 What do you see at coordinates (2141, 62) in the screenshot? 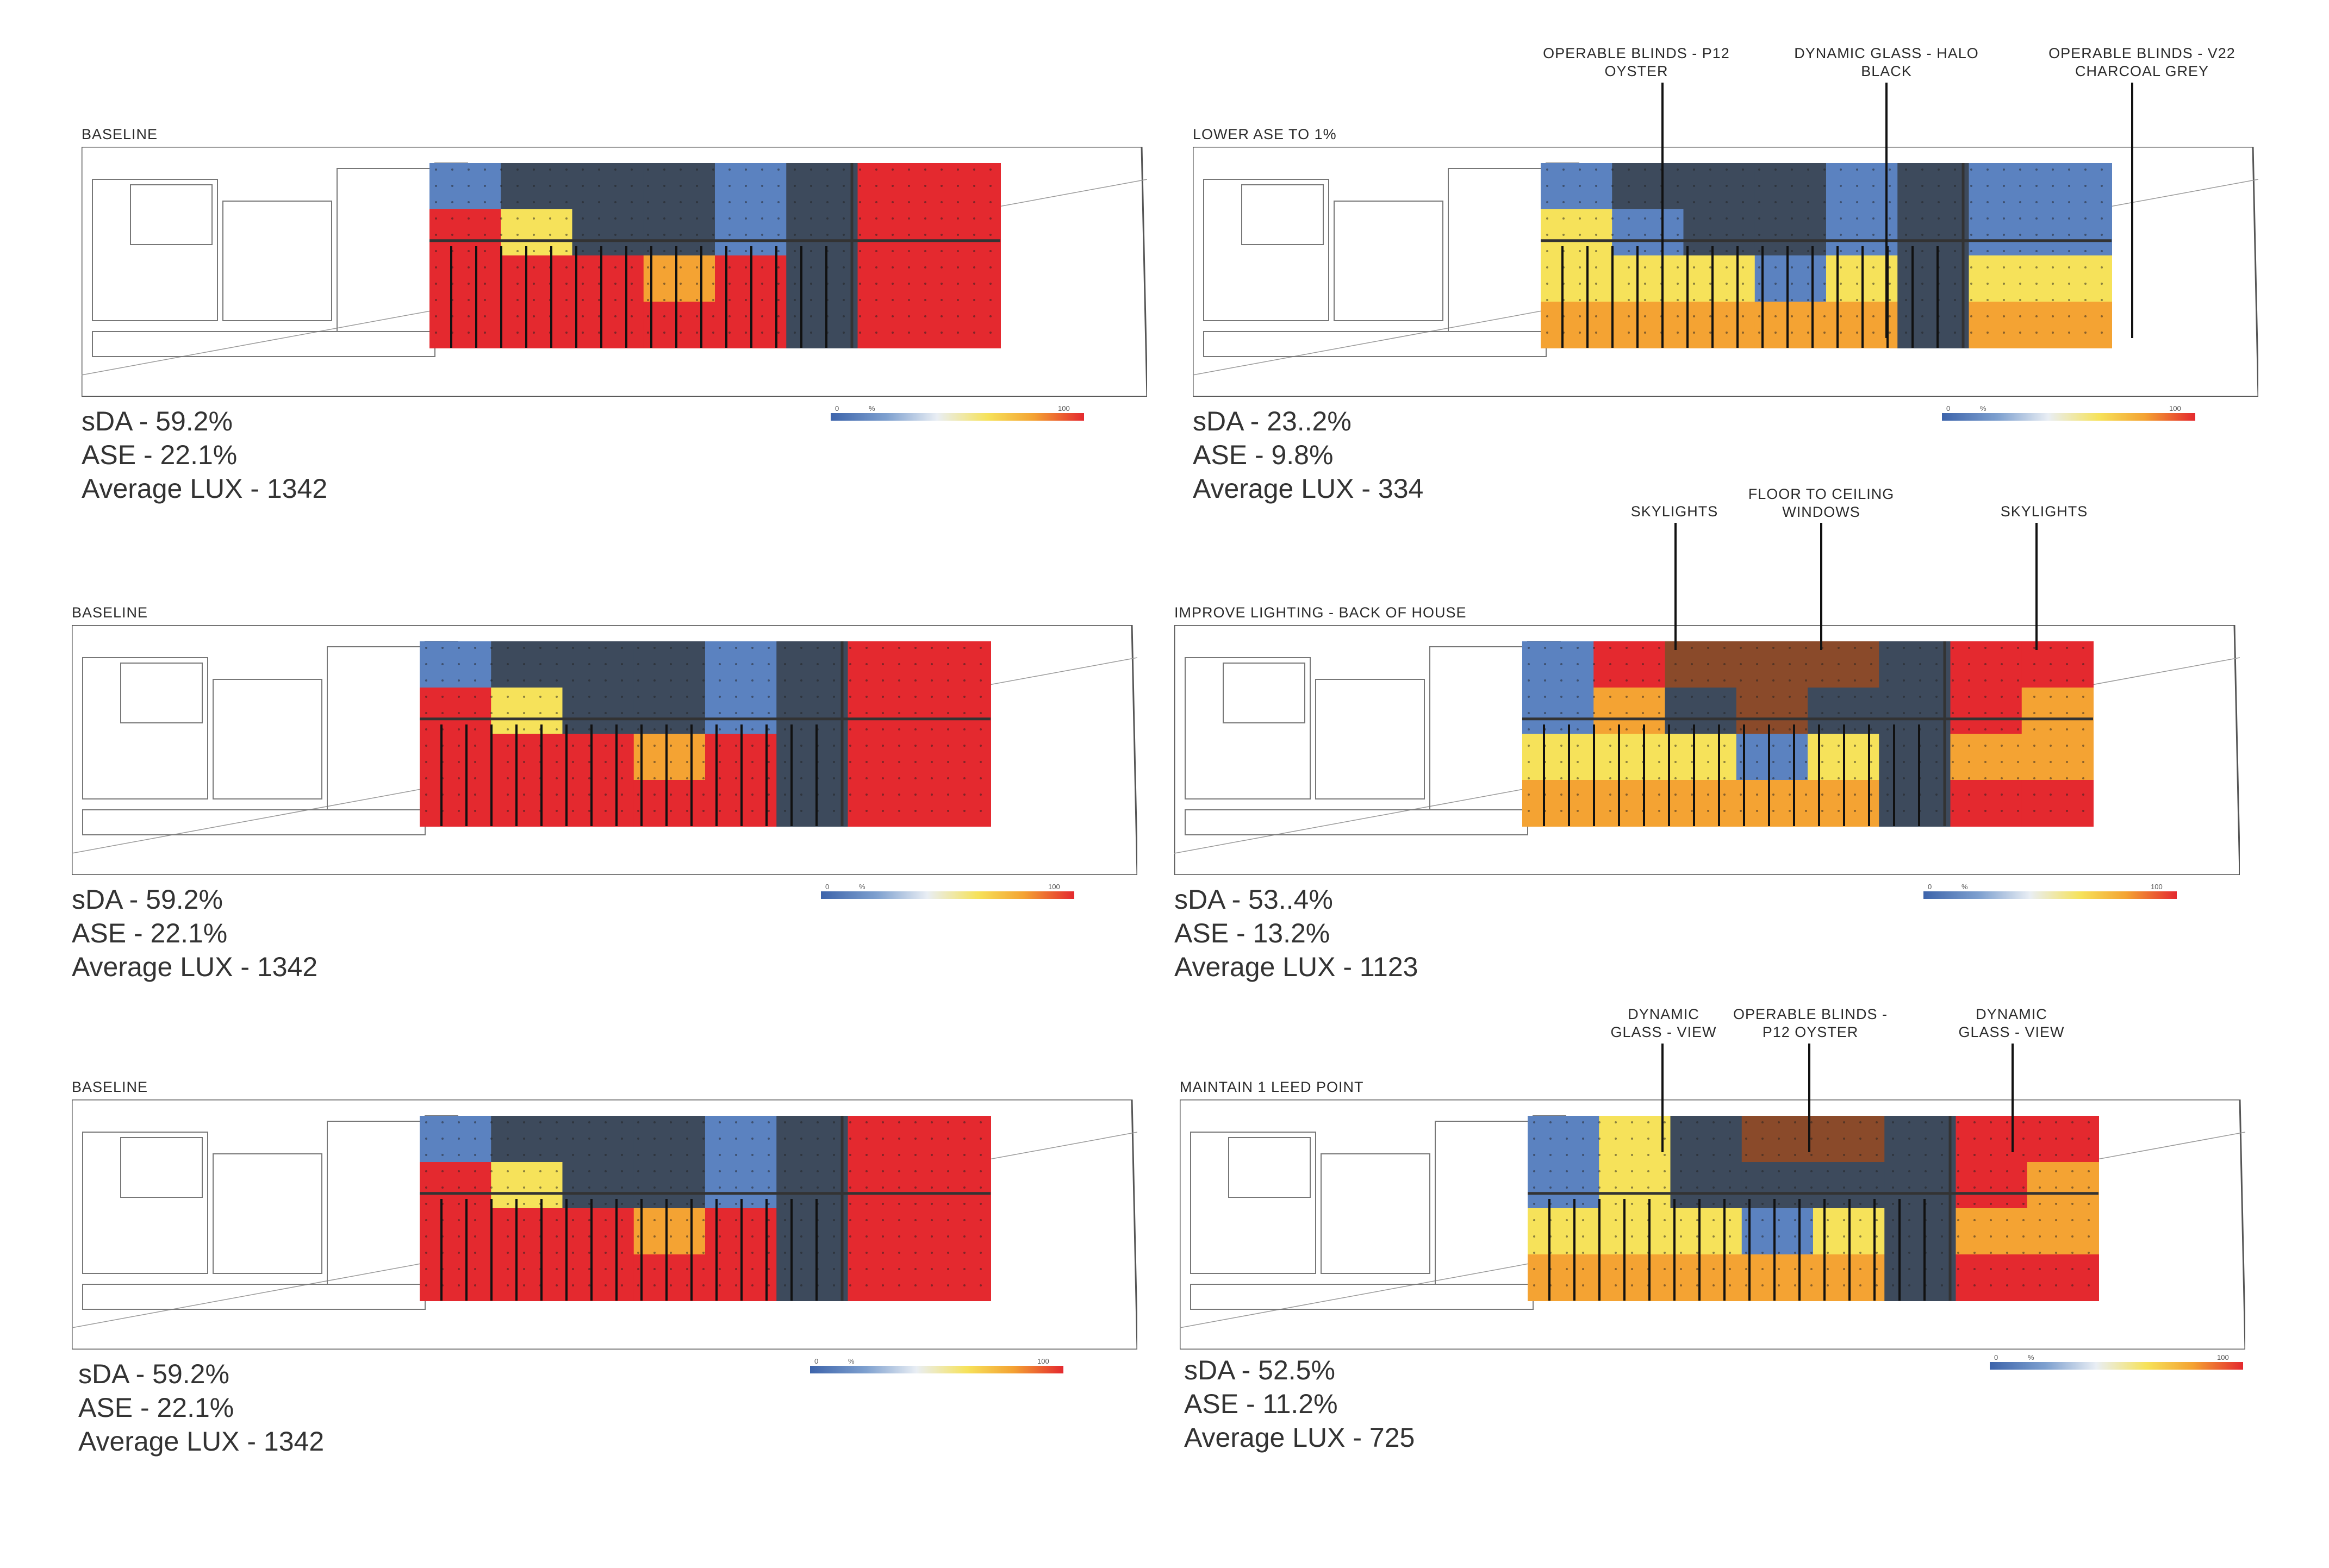
I see `callout-operable-blinds-v22: OPERABLE BLINDS - V22 CHARCOAL GREY` at bounding box center [2141, 62].